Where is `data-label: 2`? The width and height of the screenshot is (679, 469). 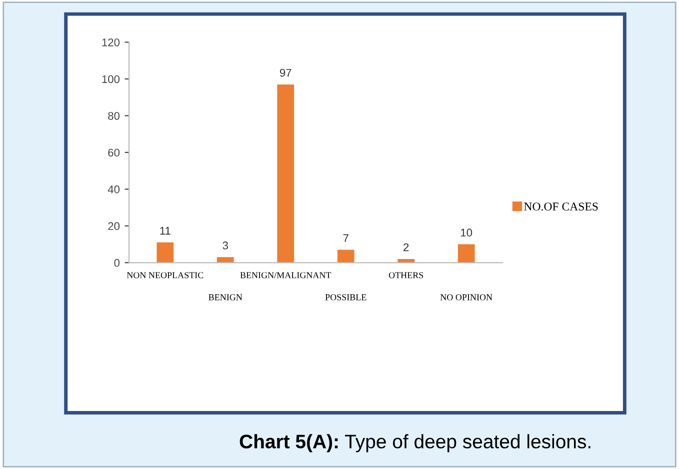
data-label: 2 is located at coordinates (406, 247).